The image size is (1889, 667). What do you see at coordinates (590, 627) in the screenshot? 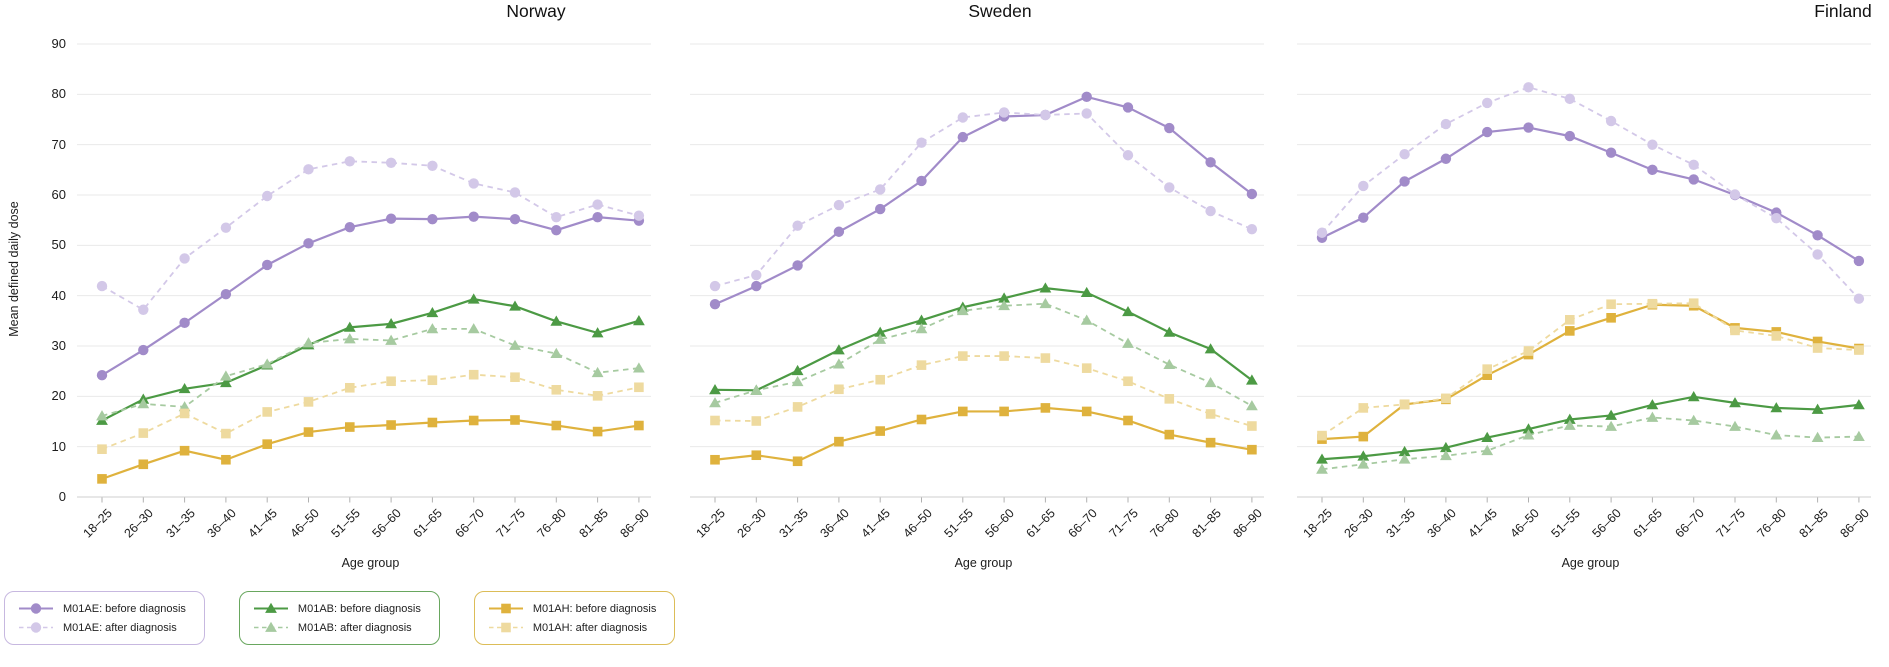
I see `legend-entry-label: M01AH: after diagnosis` at bounding box center [590, 627].